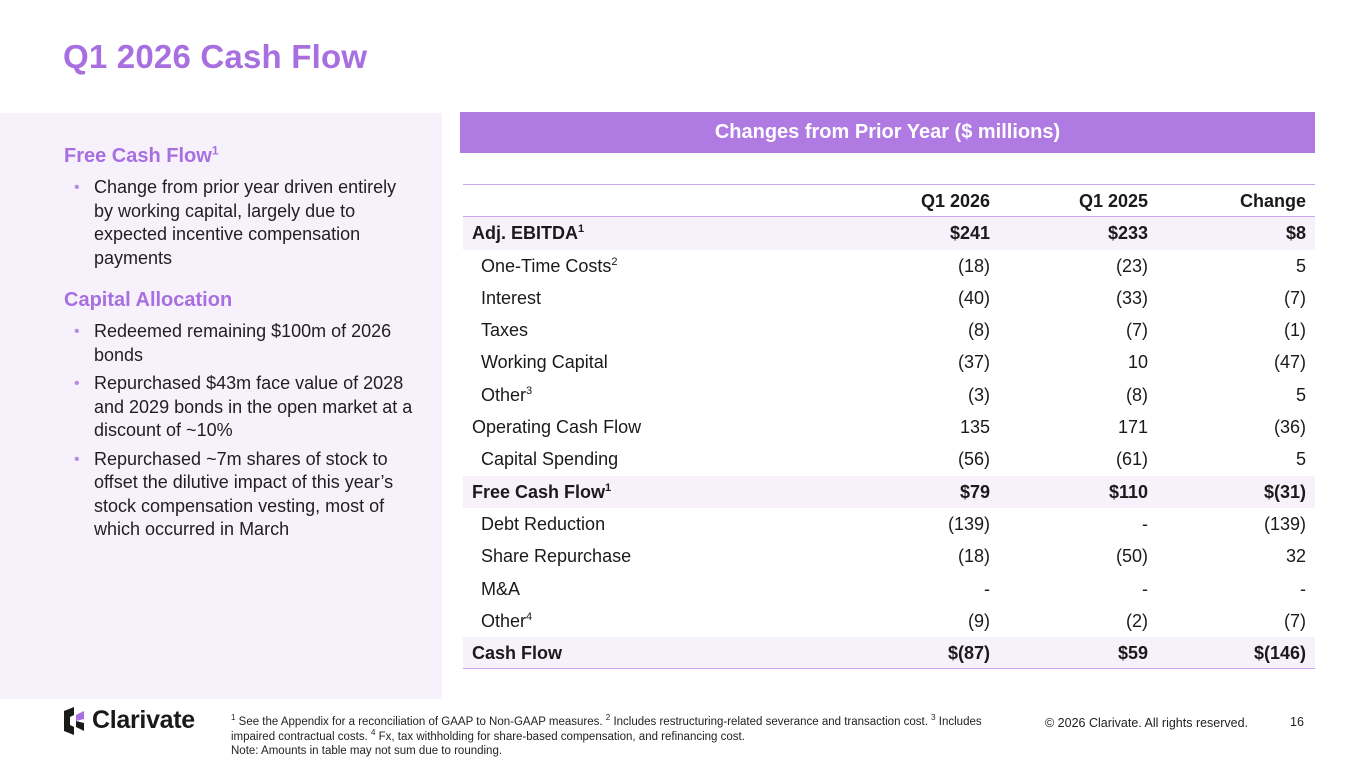  I want to click on footnote-marker: 3, so click(933, 718).